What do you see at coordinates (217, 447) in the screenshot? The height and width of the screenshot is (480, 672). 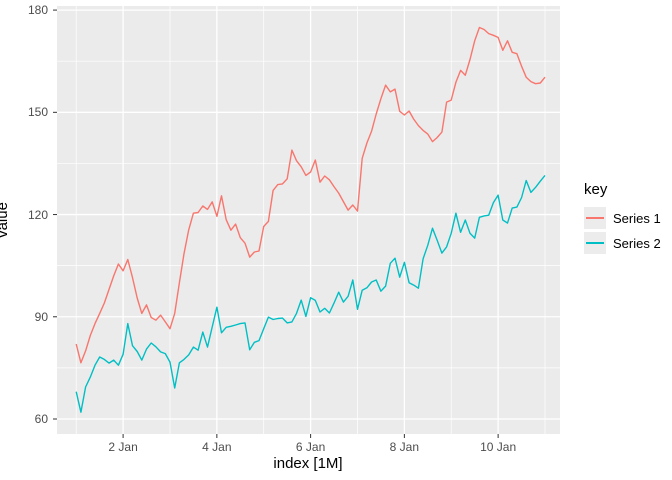 I see `x-tick-label: 4 Jan` at bounding box center [217, 447].